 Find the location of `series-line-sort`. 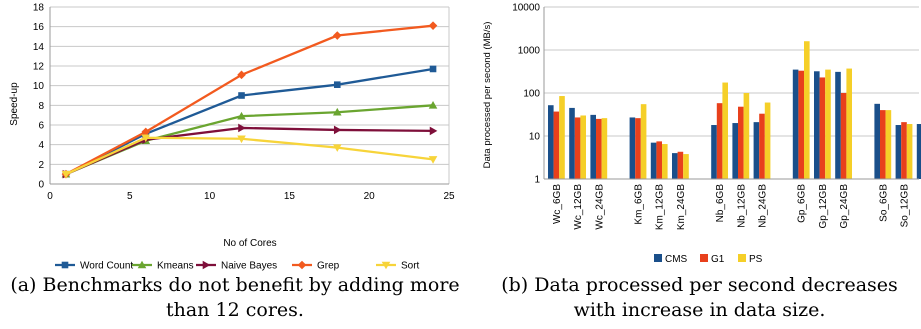

series-line-sort is located at coordinates (249, 156).